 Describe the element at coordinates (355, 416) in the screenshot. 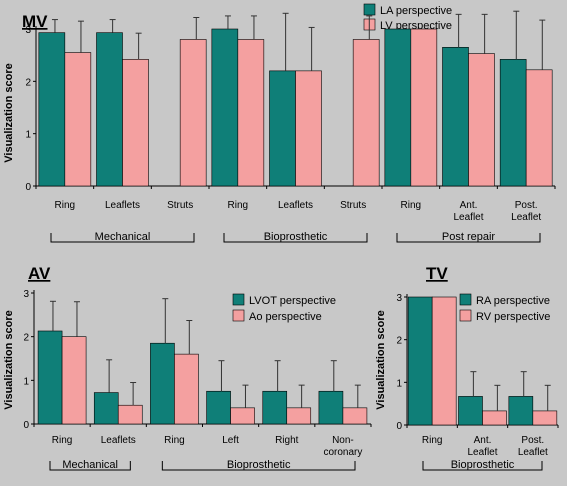

I see `bar-av-s1-c5` at that location.